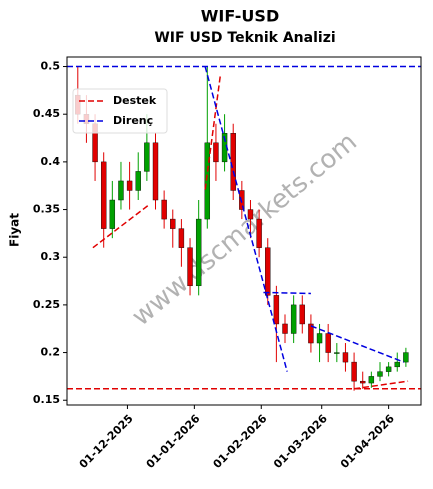  What do you see at coordinates (51, 352) in the screenshot?
I see `y-tick-label: 0.2` at bounding box center [51, 352].